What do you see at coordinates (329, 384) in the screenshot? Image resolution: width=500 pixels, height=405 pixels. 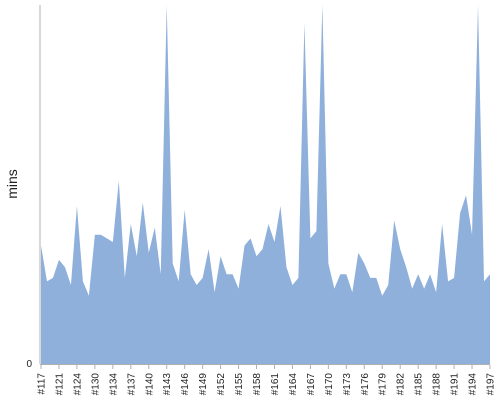 I see `x-tick-label: #170` at bounding box center [329, 384].